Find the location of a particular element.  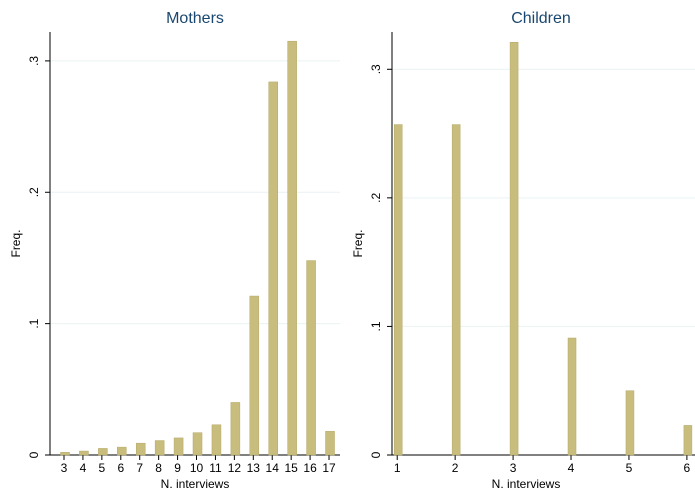

x-tick-label: 7 is located at coordinates (139, 468).